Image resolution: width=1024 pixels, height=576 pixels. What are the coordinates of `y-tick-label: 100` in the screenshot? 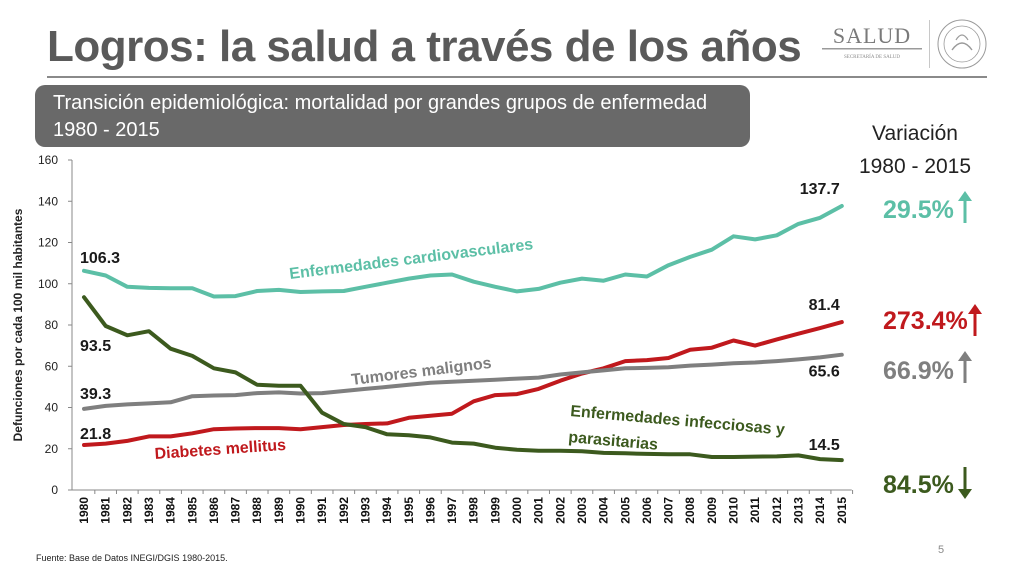 It's located at (48, 284).